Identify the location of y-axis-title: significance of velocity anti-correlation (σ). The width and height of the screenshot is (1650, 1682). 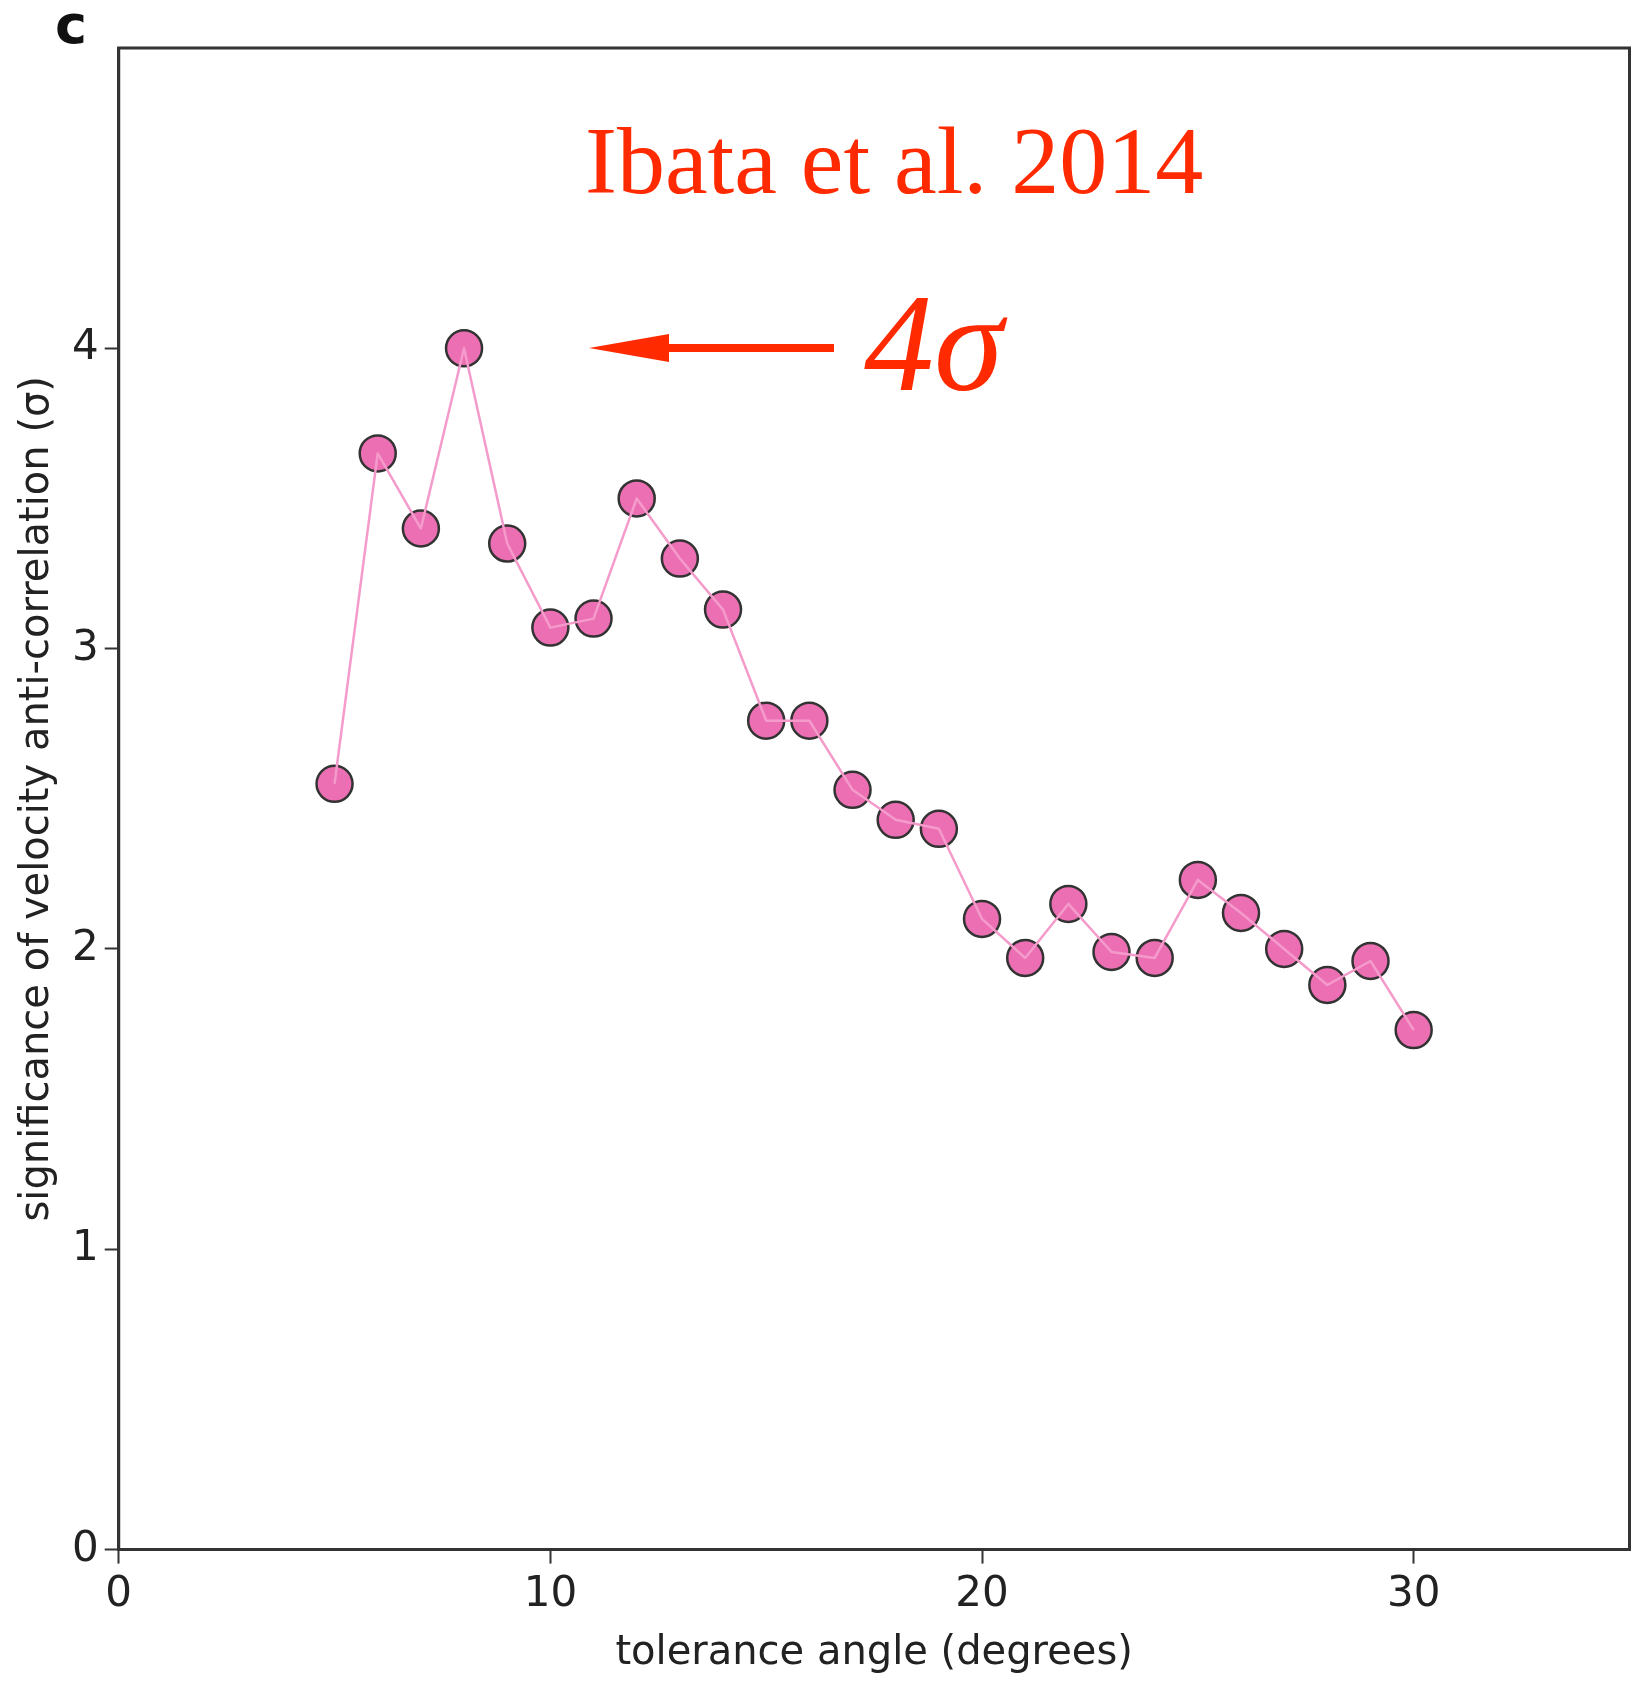
(34, 799).